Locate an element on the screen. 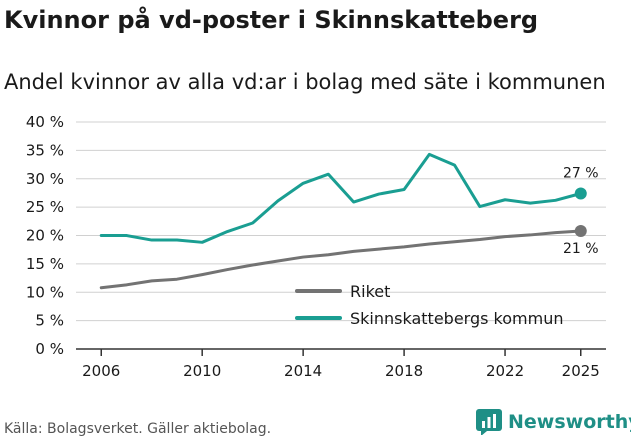 The image size is (631, 439). y-tick-label: 0 % is located at coordinates (49, 349).